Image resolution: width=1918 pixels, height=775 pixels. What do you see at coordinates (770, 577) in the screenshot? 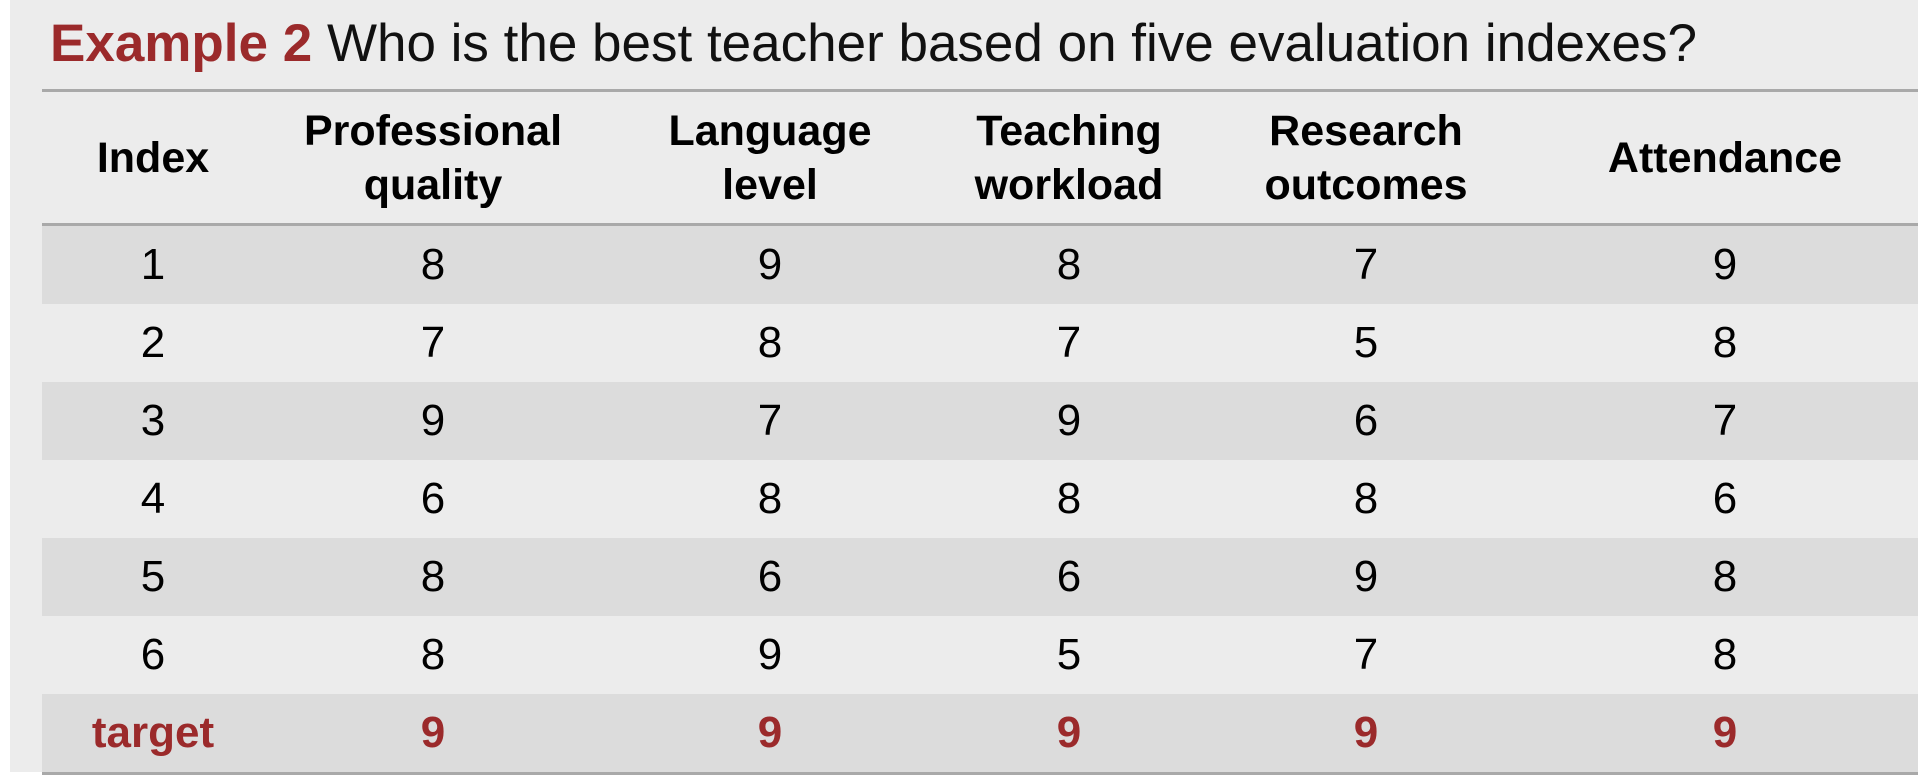
I see `cell-language-level: 6` at bounding box center [770, 577].